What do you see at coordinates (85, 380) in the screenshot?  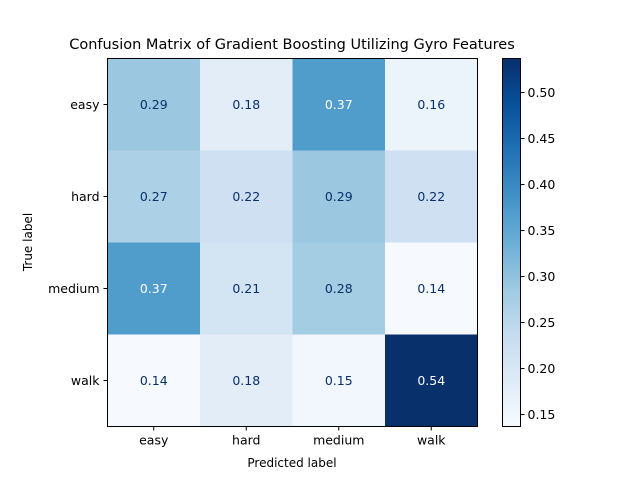 I see `y-tick-label: walk` at bounding box center [85, 380].